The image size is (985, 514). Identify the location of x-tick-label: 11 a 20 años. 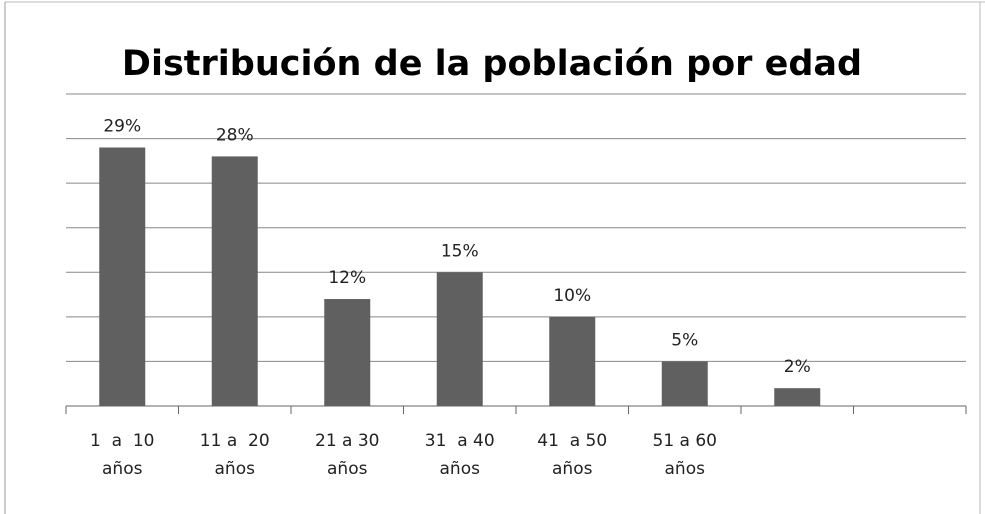
(235, 455).